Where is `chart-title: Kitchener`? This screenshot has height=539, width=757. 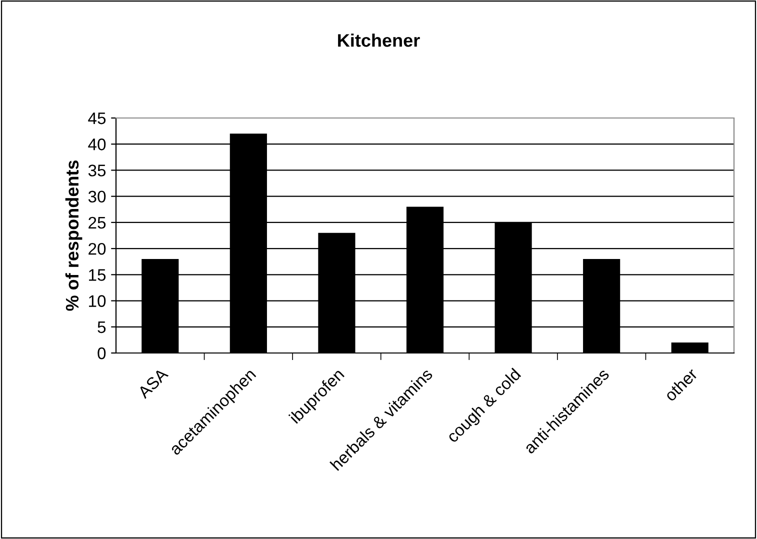 chart-title: Kitchener is located at coordinates (379, 40).